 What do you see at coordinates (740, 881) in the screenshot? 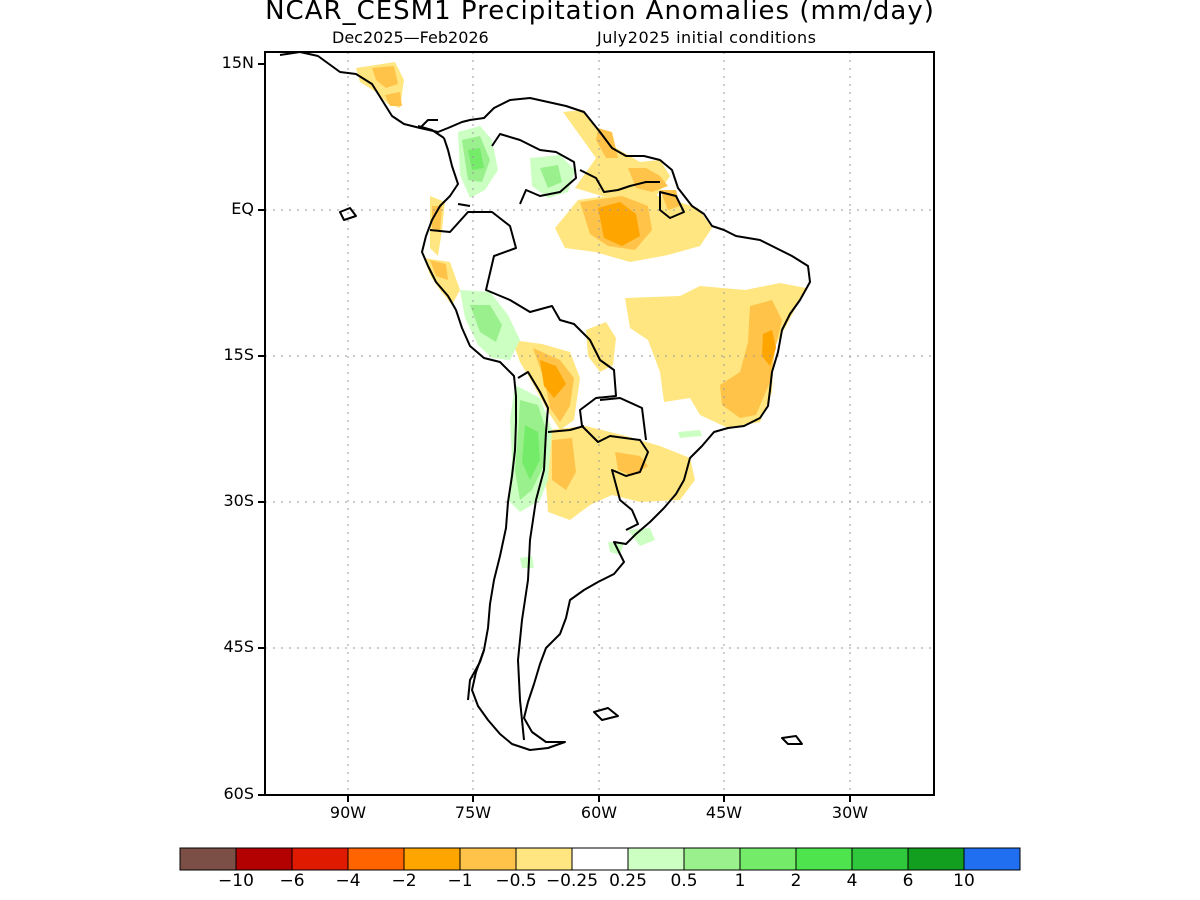
I see `colorbar-label: 1` at bounding box center [740, 881].